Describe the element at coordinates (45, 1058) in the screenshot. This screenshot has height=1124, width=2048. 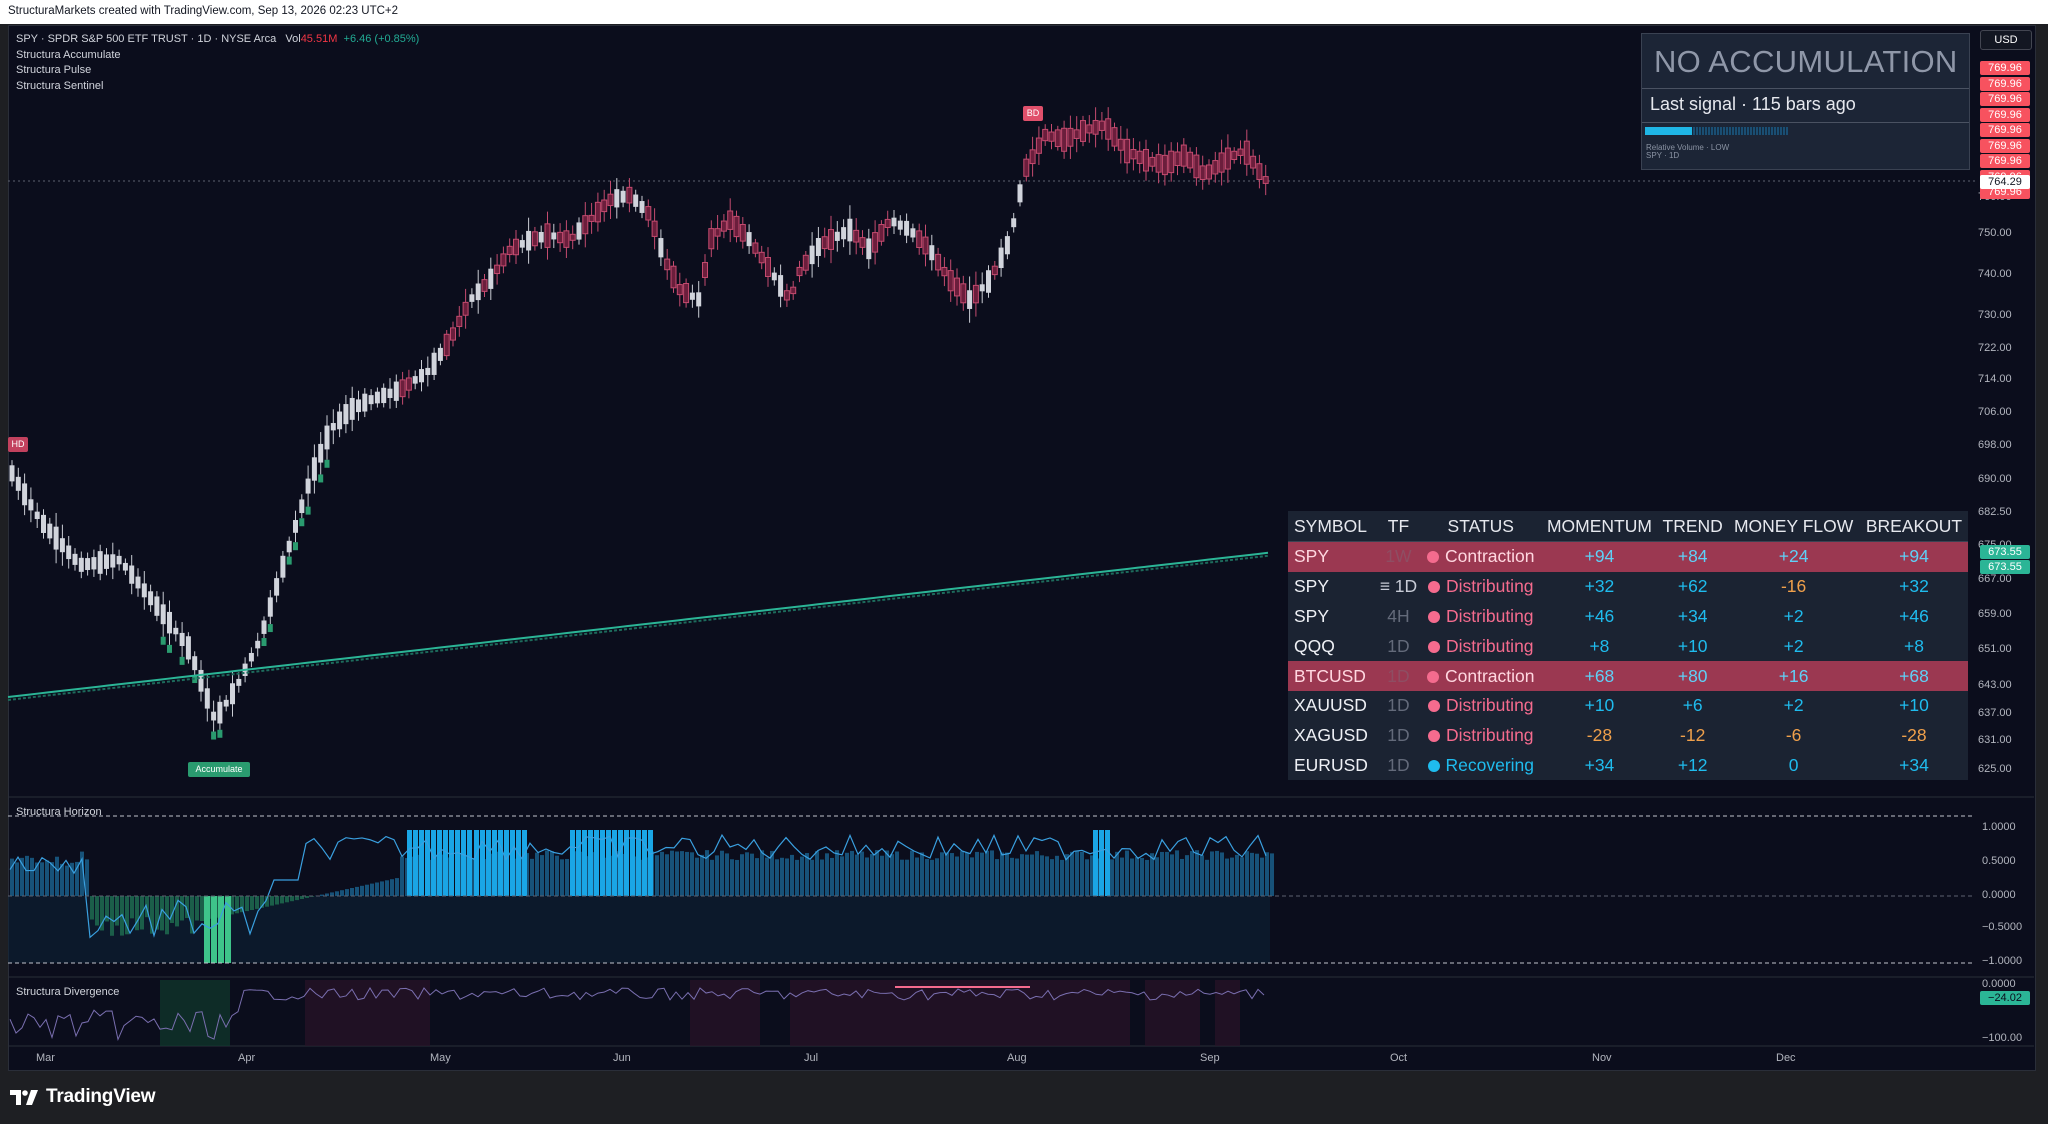
I see `time-axis-label: Mar` at that location.